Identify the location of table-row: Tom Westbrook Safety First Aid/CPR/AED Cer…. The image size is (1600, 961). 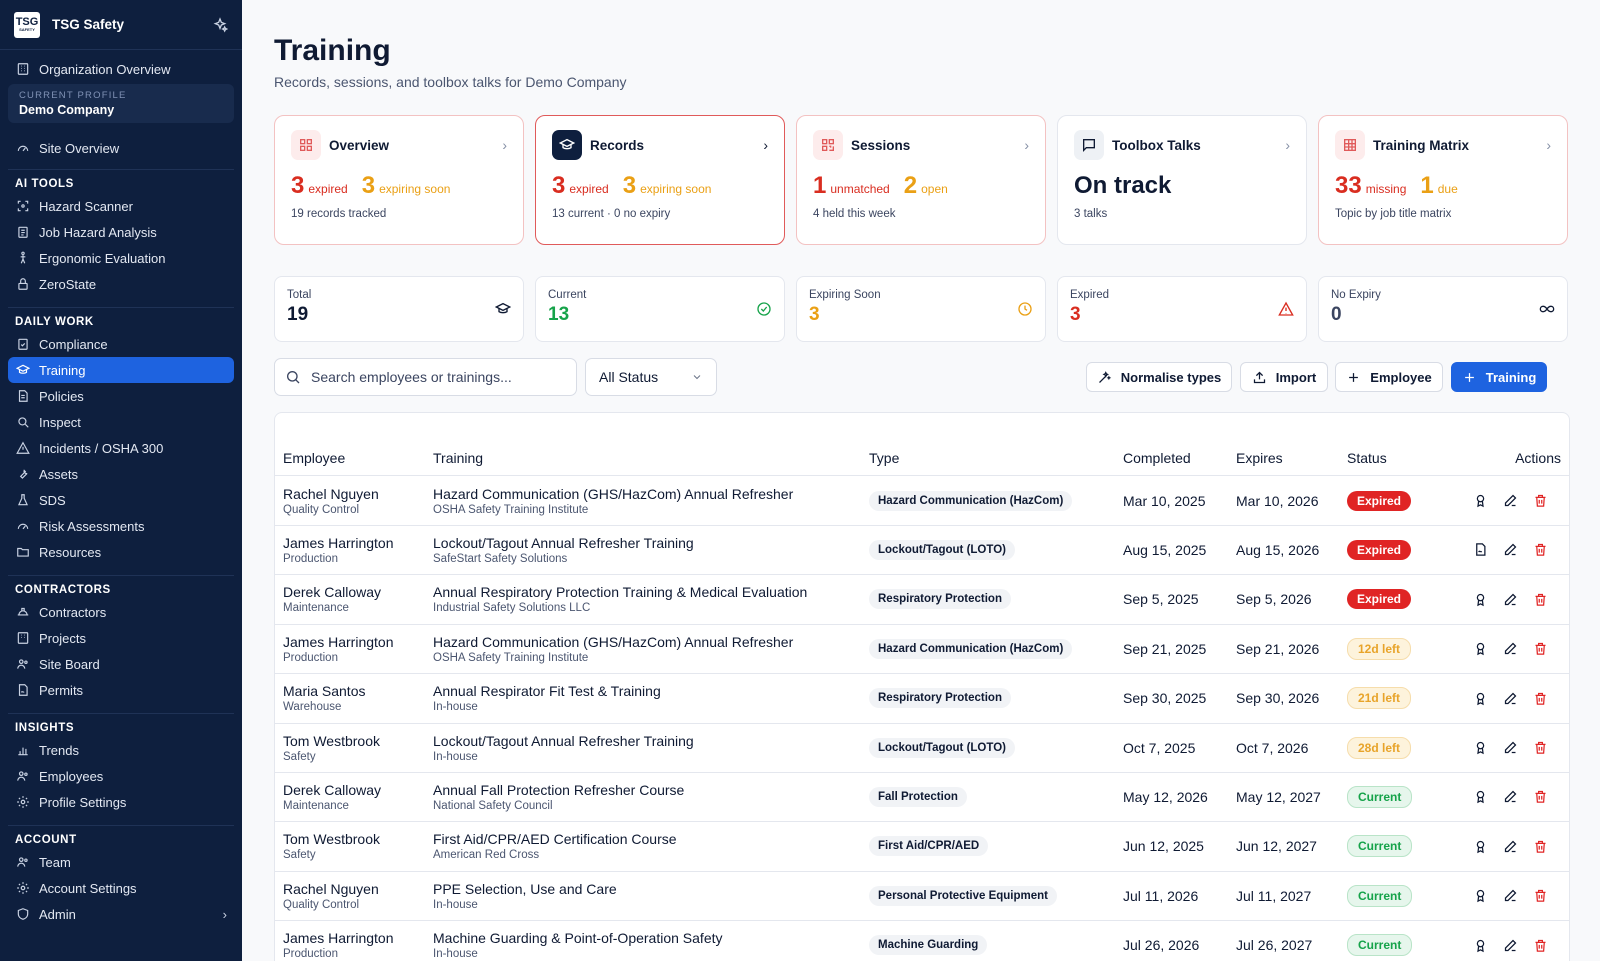
(922, 847).